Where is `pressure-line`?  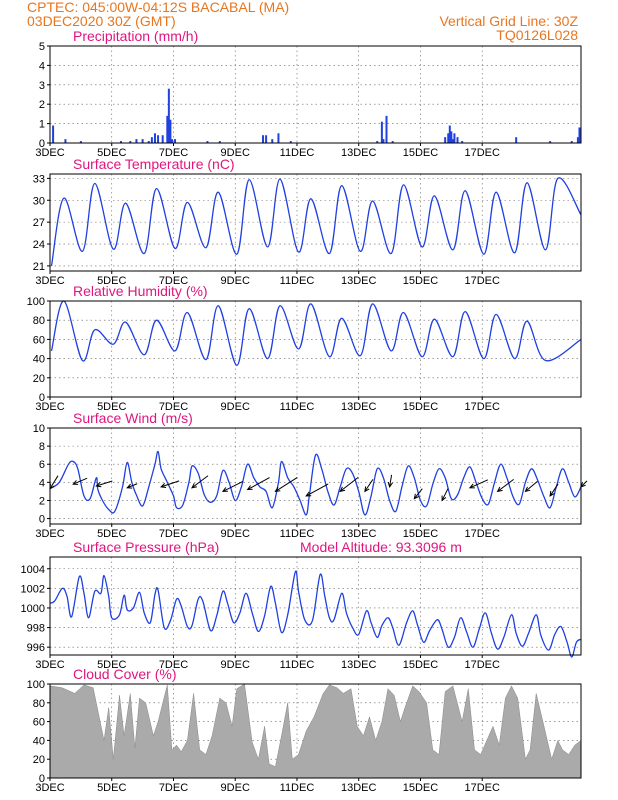
pressure-line is located at coordinates (315, 614).